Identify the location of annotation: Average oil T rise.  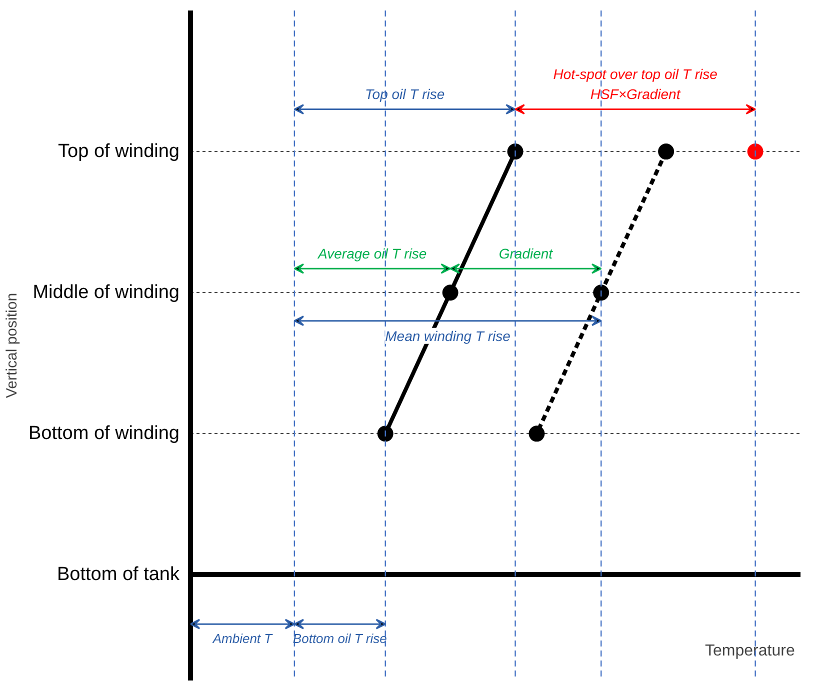
(372, 254).